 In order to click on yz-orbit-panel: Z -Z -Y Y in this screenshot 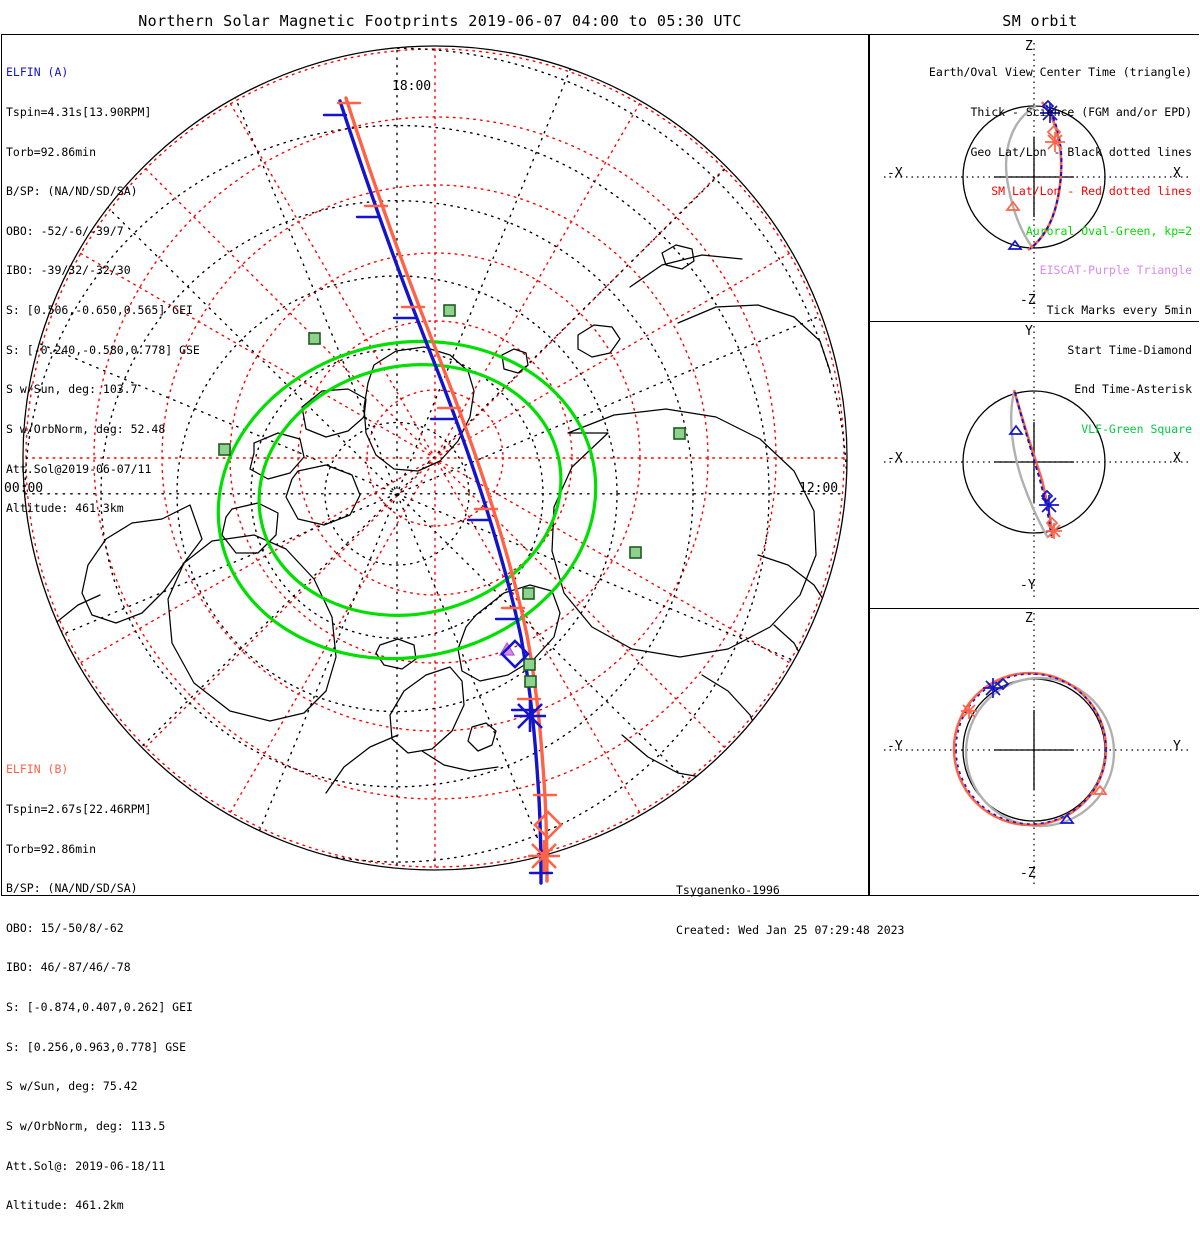, I will do `click(1034, 752)`.